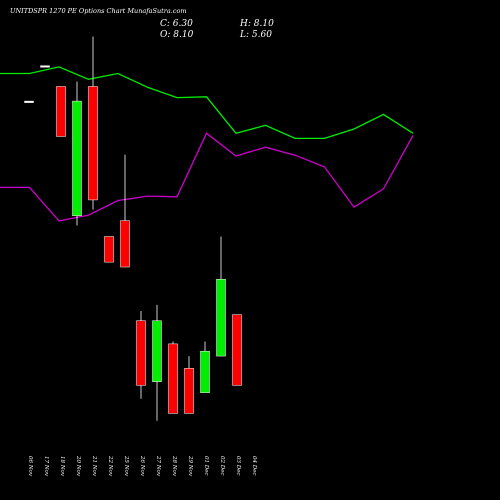 The width and height of the screenshot is (500, 500). I want to click on x-tick-label: 06 Nov, so click(30, 466).